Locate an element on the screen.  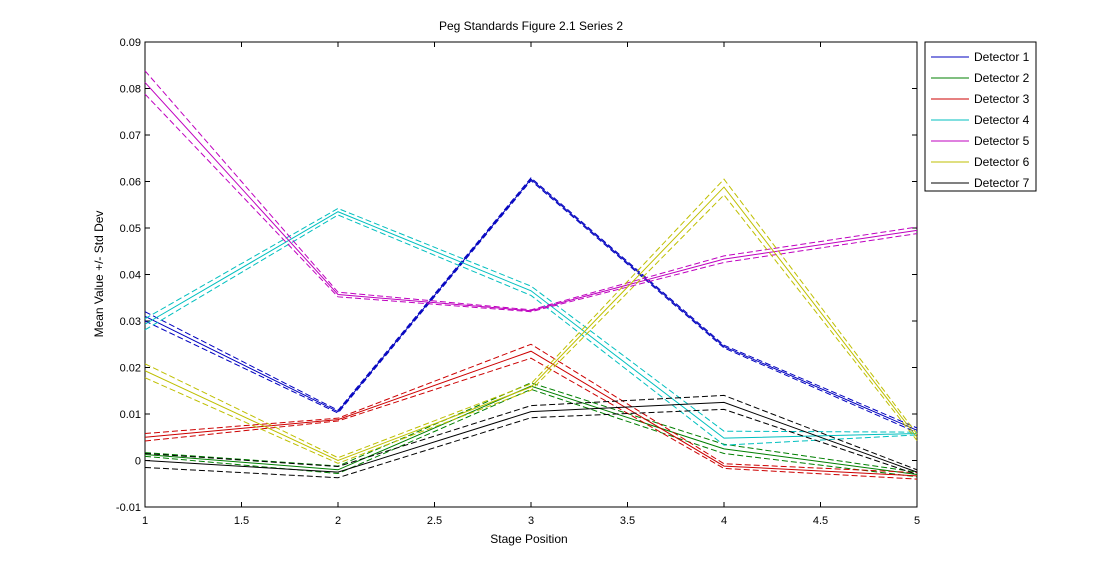
x-tick-label: 3.5 is located at coordinates (627, 521).